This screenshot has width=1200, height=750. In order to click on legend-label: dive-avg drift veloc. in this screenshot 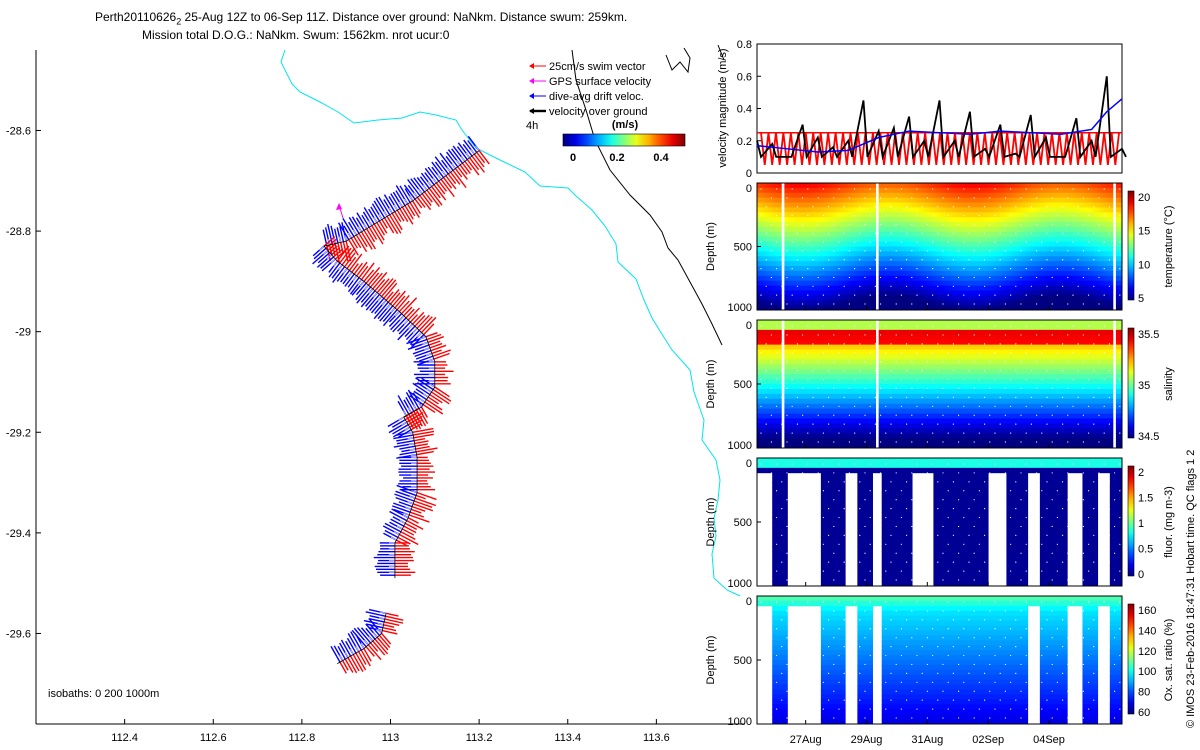, I will do `click(596, 97)`.